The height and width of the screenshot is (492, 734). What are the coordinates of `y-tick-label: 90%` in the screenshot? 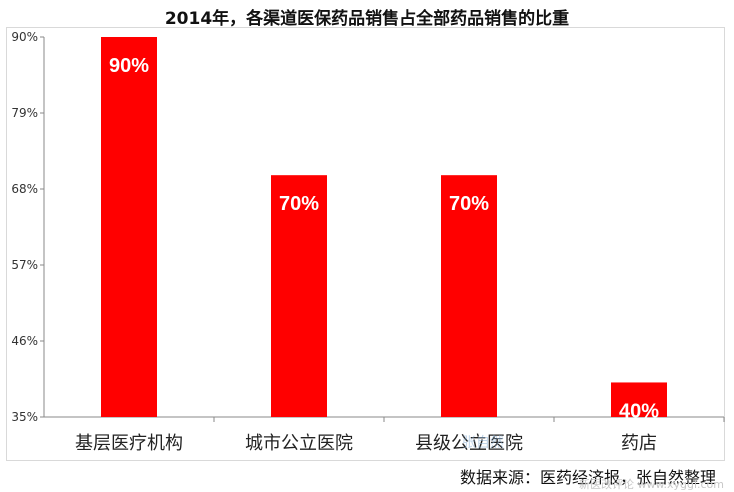 It's located at (24, 37).